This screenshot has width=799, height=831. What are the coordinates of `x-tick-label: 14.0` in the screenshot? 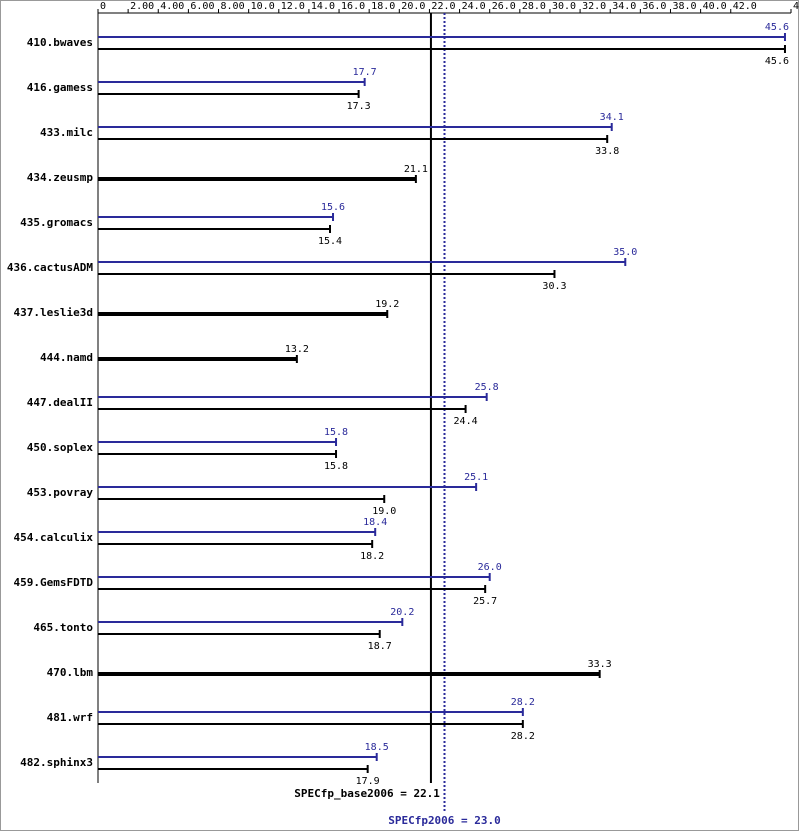 It's located at (323, 6).